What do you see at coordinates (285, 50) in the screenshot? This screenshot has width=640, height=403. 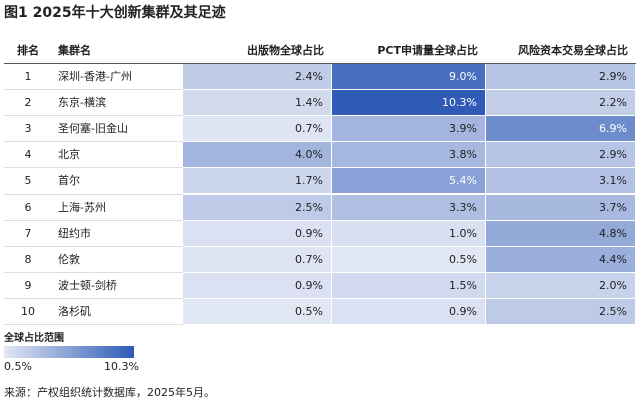 I see `column-header: 出版物全球占比` at bounding box center [285, 50].